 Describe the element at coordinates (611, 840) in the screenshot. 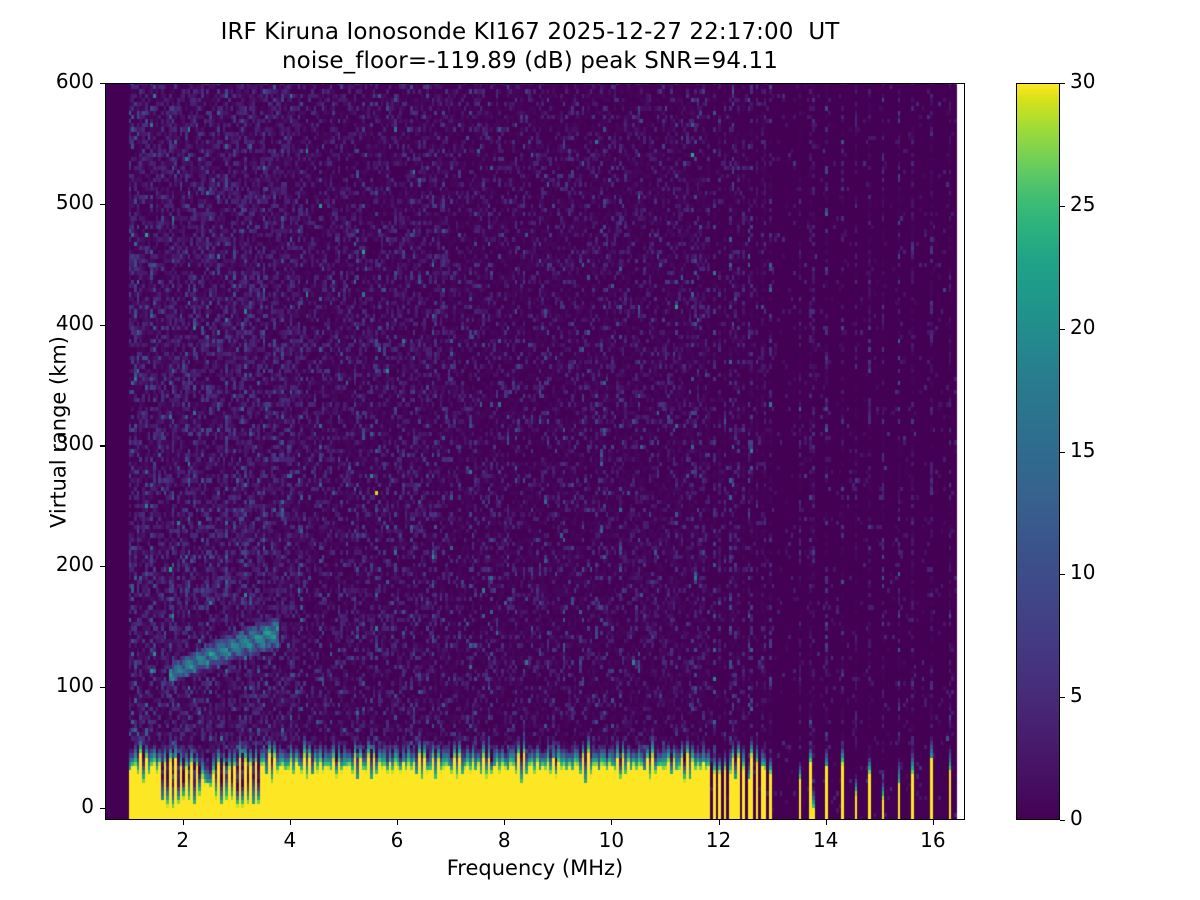

I see `x-tick-label: 10` at that location.